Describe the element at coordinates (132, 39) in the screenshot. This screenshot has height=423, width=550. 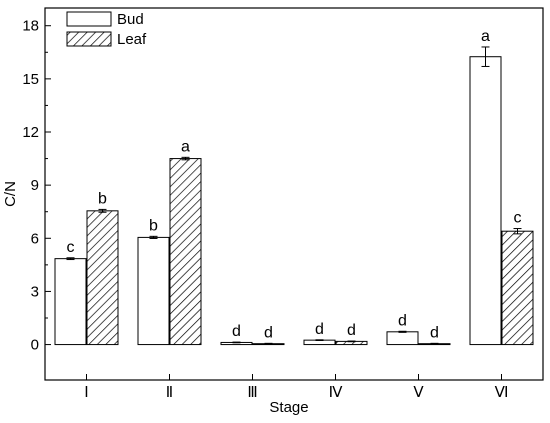
I see `legend-label-leaf: Leaf` at that location.